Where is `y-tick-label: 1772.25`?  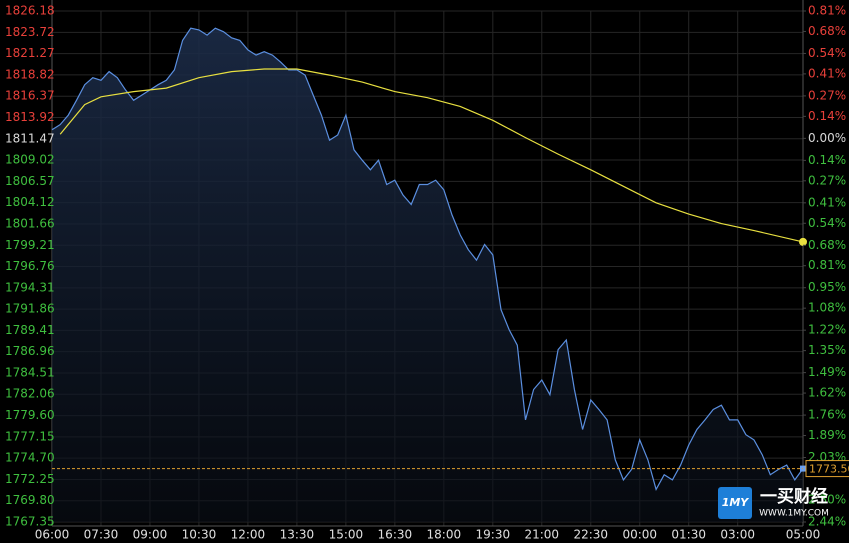 y-tick-label: 1772.25 is located at coordinates (30, 479).